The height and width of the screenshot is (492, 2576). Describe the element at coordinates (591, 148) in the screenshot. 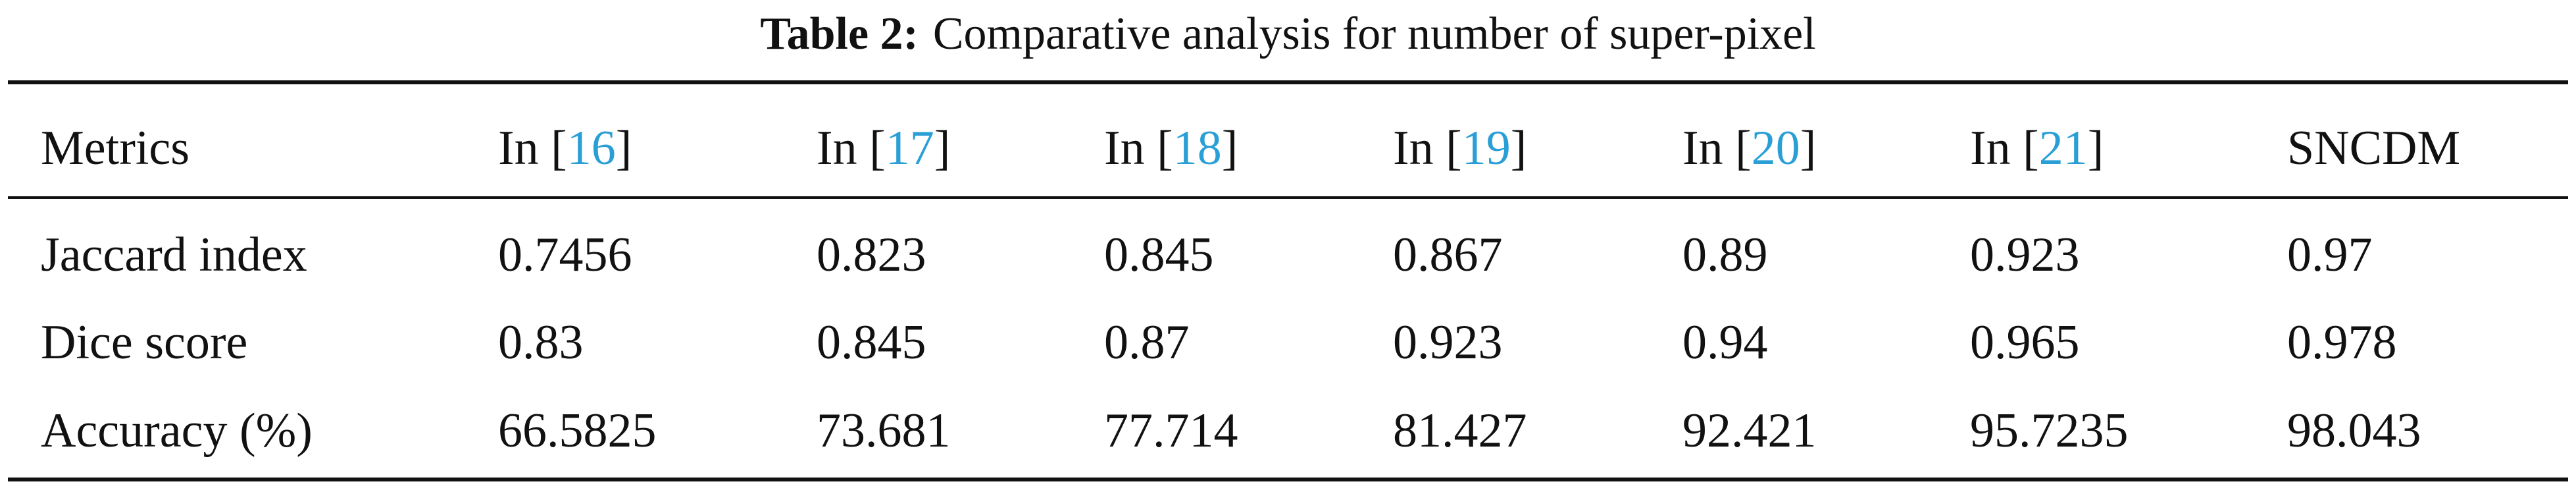

I see `citation-ref: 16` at that location.